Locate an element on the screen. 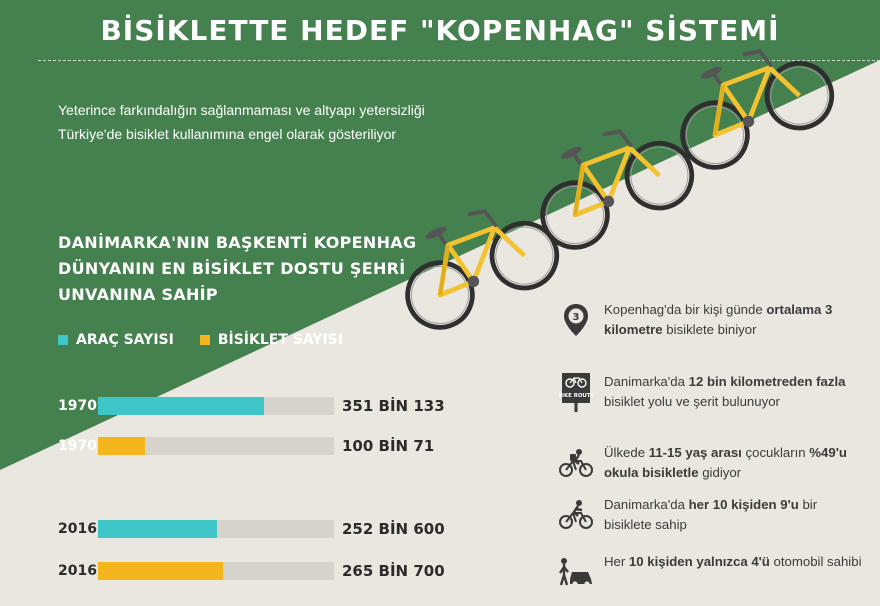 This screenshot has height=606, width=880. cyclist-icon is located at coordinates (576, 515).